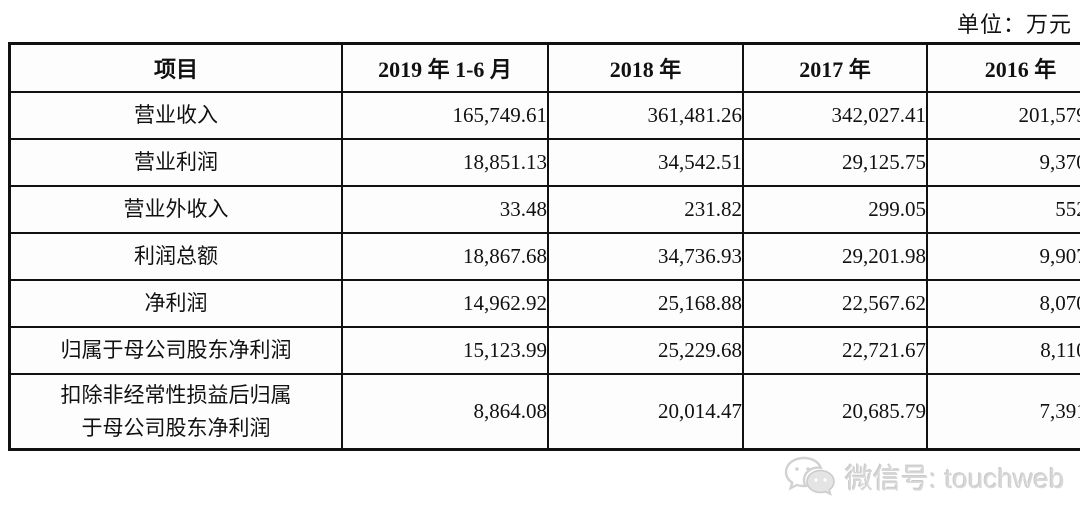  What do you see at coordinates (445, 256) in the screenshot?
I see `value-cell: 18,867.68` at bounding box center [445, 256].